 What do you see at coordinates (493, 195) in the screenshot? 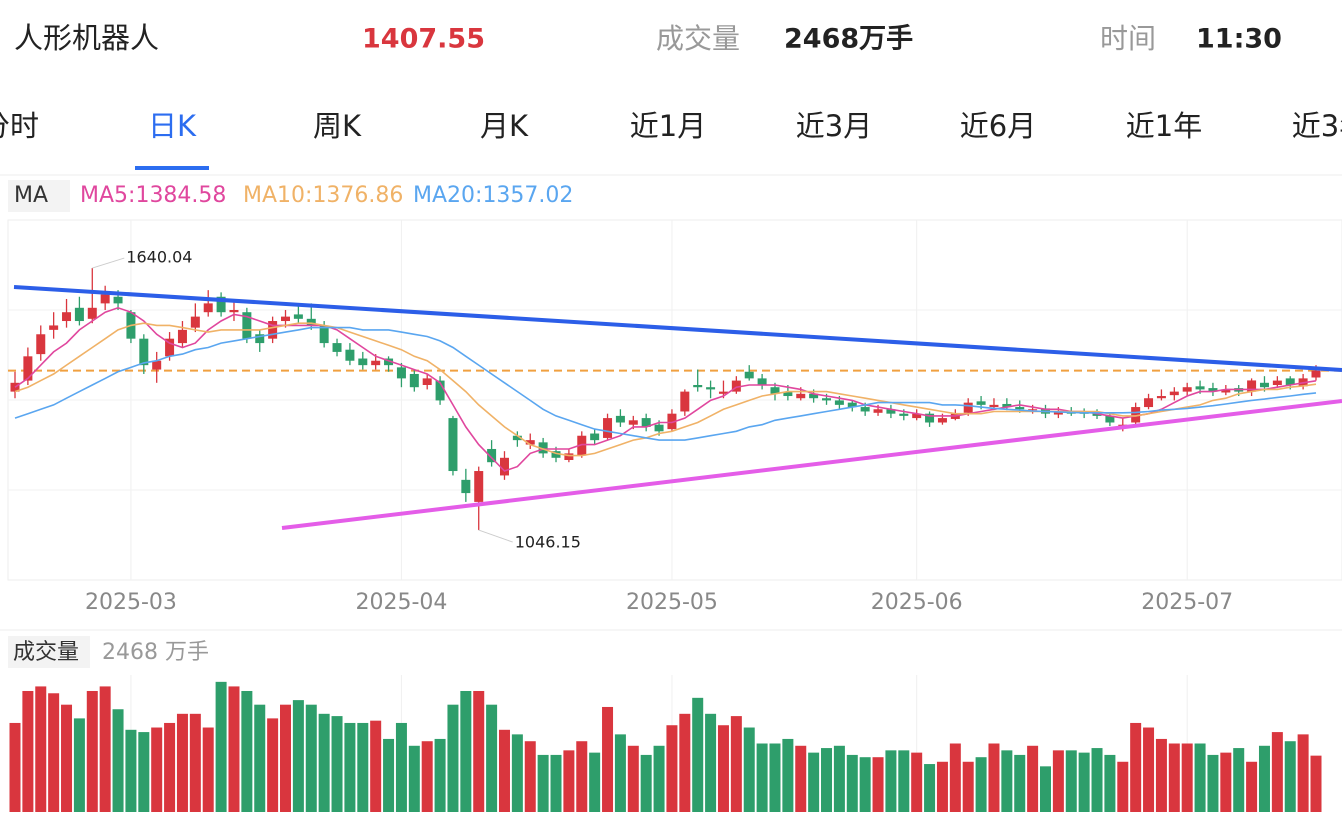
I see `legend-entry: MA20:1357.02` at bounding box center [493, 195].